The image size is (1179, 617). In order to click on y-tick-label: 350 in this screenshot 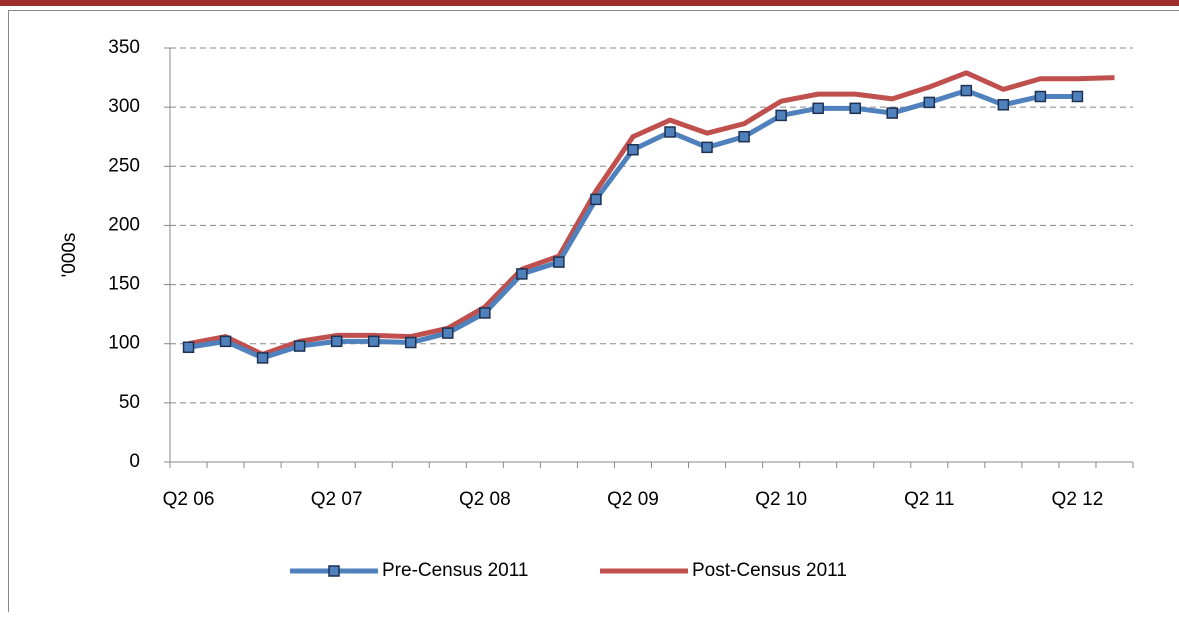, I will do `click(124, 47)`.